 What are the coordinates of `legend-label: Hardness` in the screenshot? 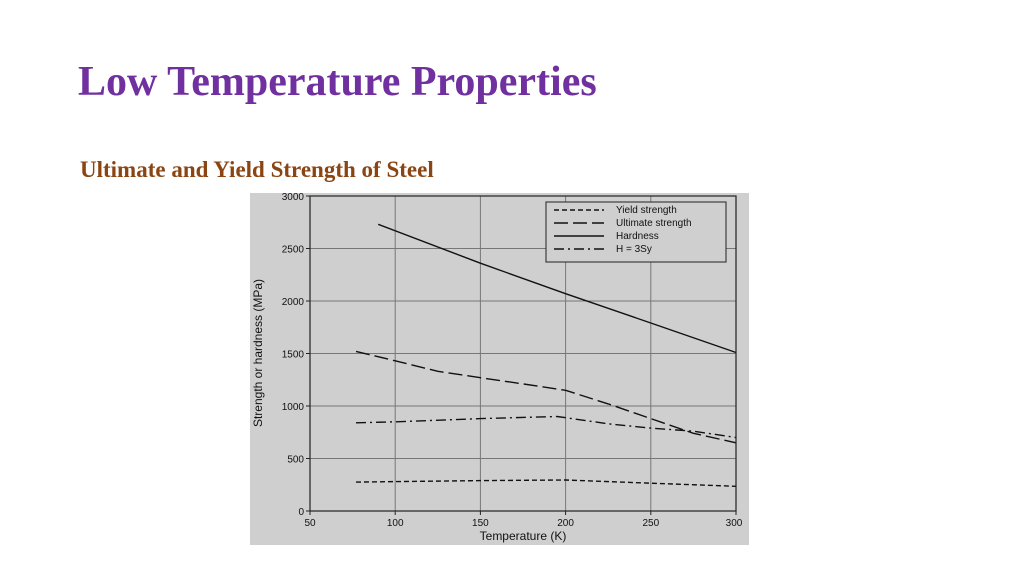 It's located at (637, 236).